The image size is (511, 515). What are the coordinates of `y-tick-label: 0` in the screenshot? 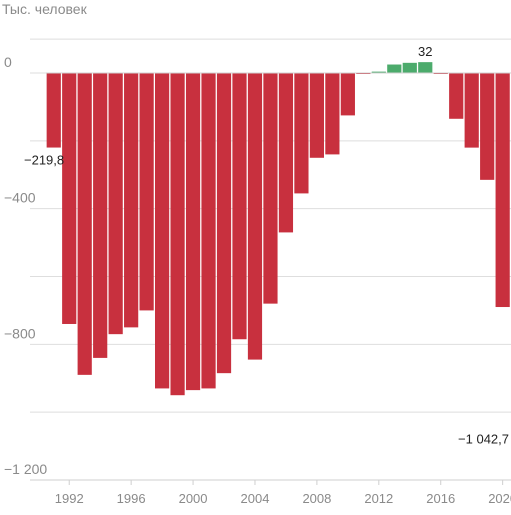 It's located at (8, 62).